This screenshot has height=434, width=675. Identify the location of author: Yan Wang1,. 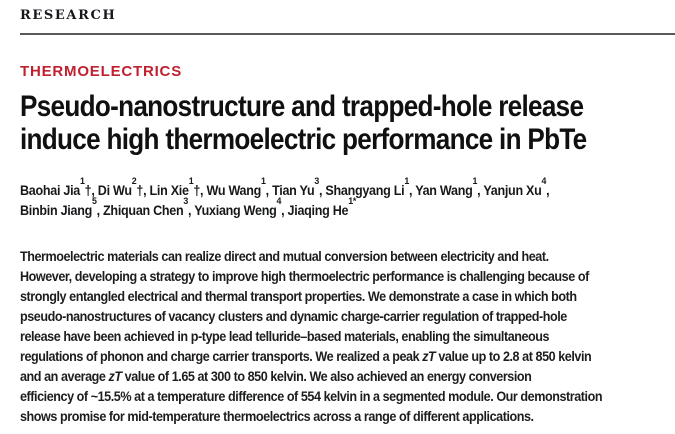
(448, 187).